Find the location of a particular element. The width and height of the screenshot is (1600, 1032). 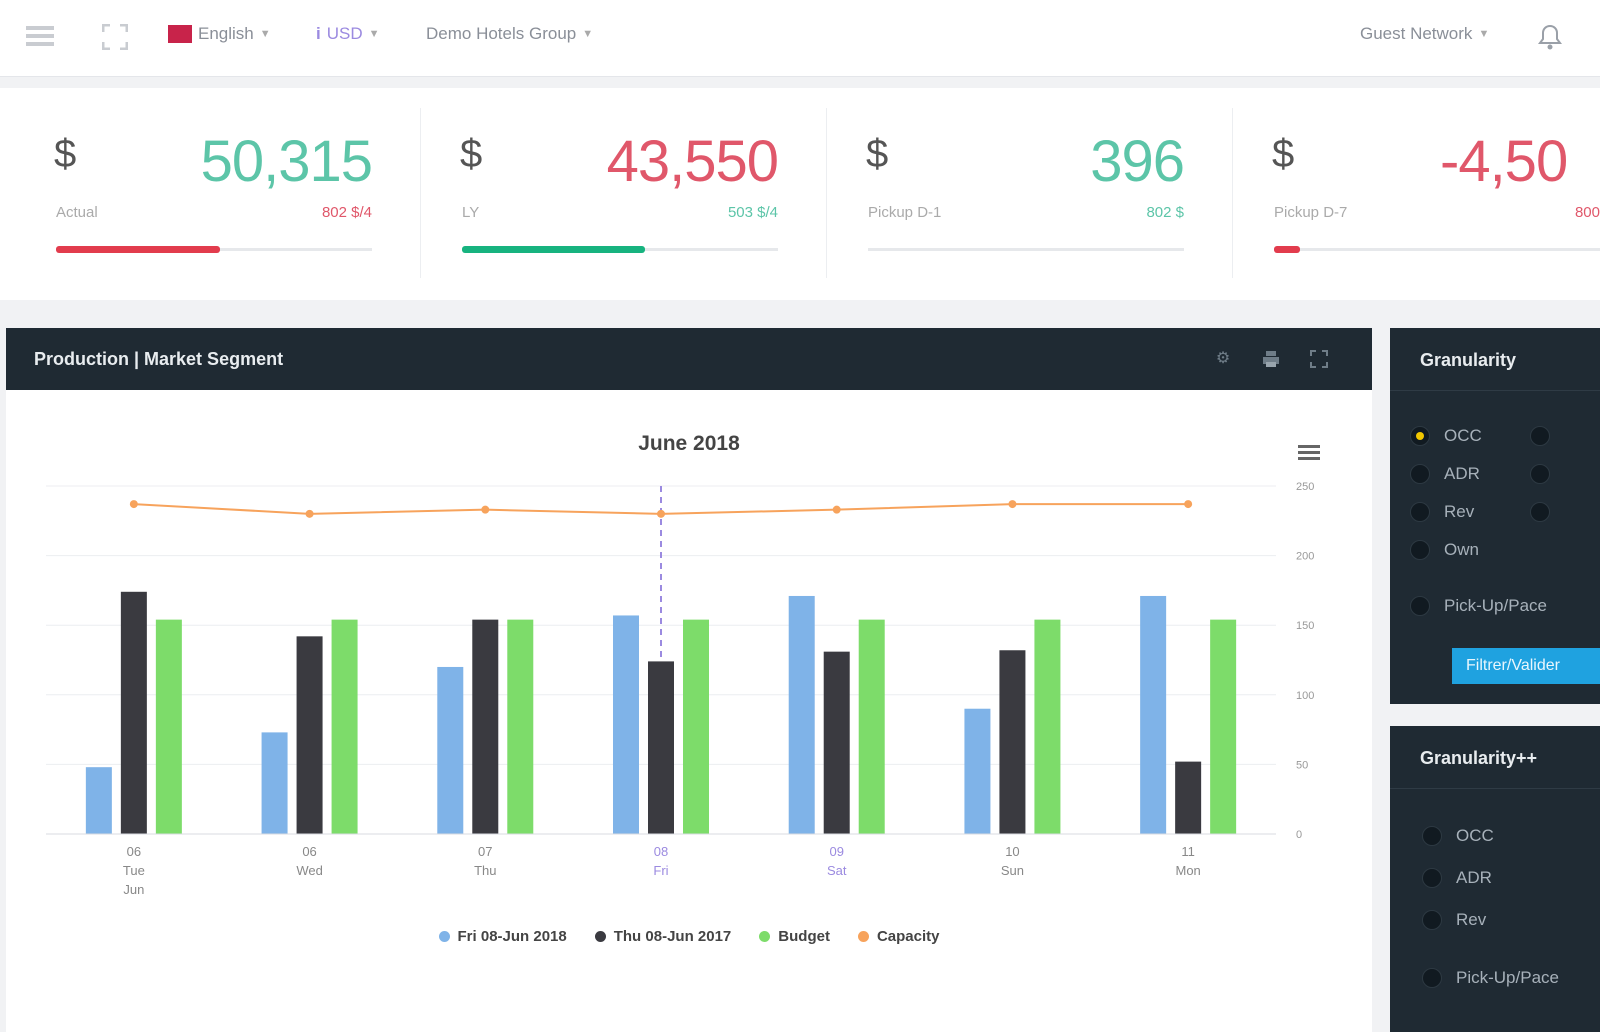

info-icon: i is located at coordinates (318, 33).